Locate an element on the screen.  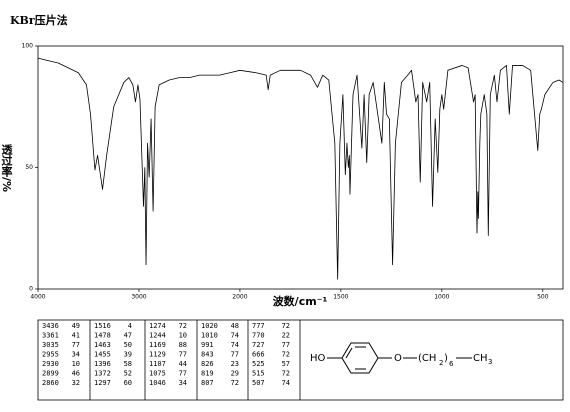
peak-wavenumber: 1372 is located at coordinates (102, 374).